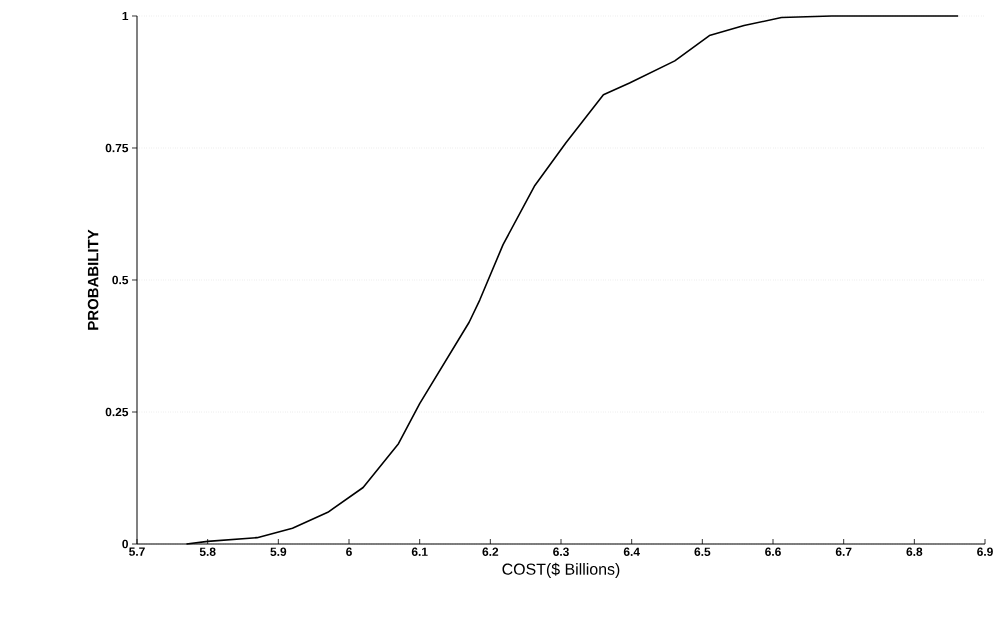 Image resolution: width=1002 pixels, height=617 pixels. What do you see at coordinates (419, 551) in the screenshot?
I see `x-tick-label: 6.1` at bounding box center [419, 551].